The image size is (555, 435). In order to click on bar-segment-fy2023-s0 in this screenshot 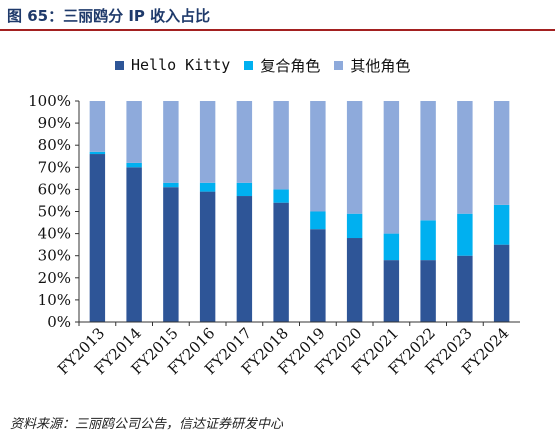, I will do `click(465, 288)`.